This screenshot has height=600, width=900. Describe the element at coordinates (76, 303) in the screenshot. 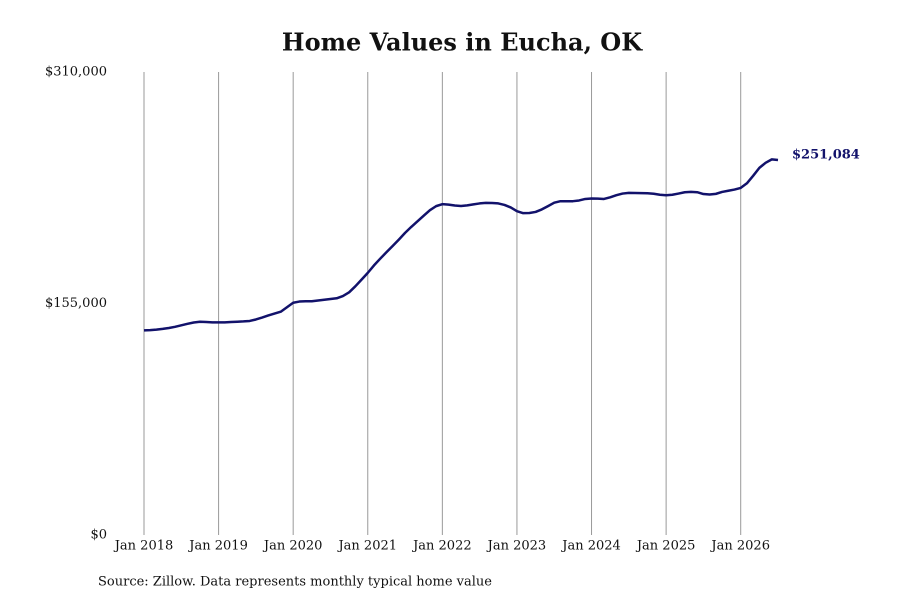

I see `y-tick-label: $155,000` at that location.